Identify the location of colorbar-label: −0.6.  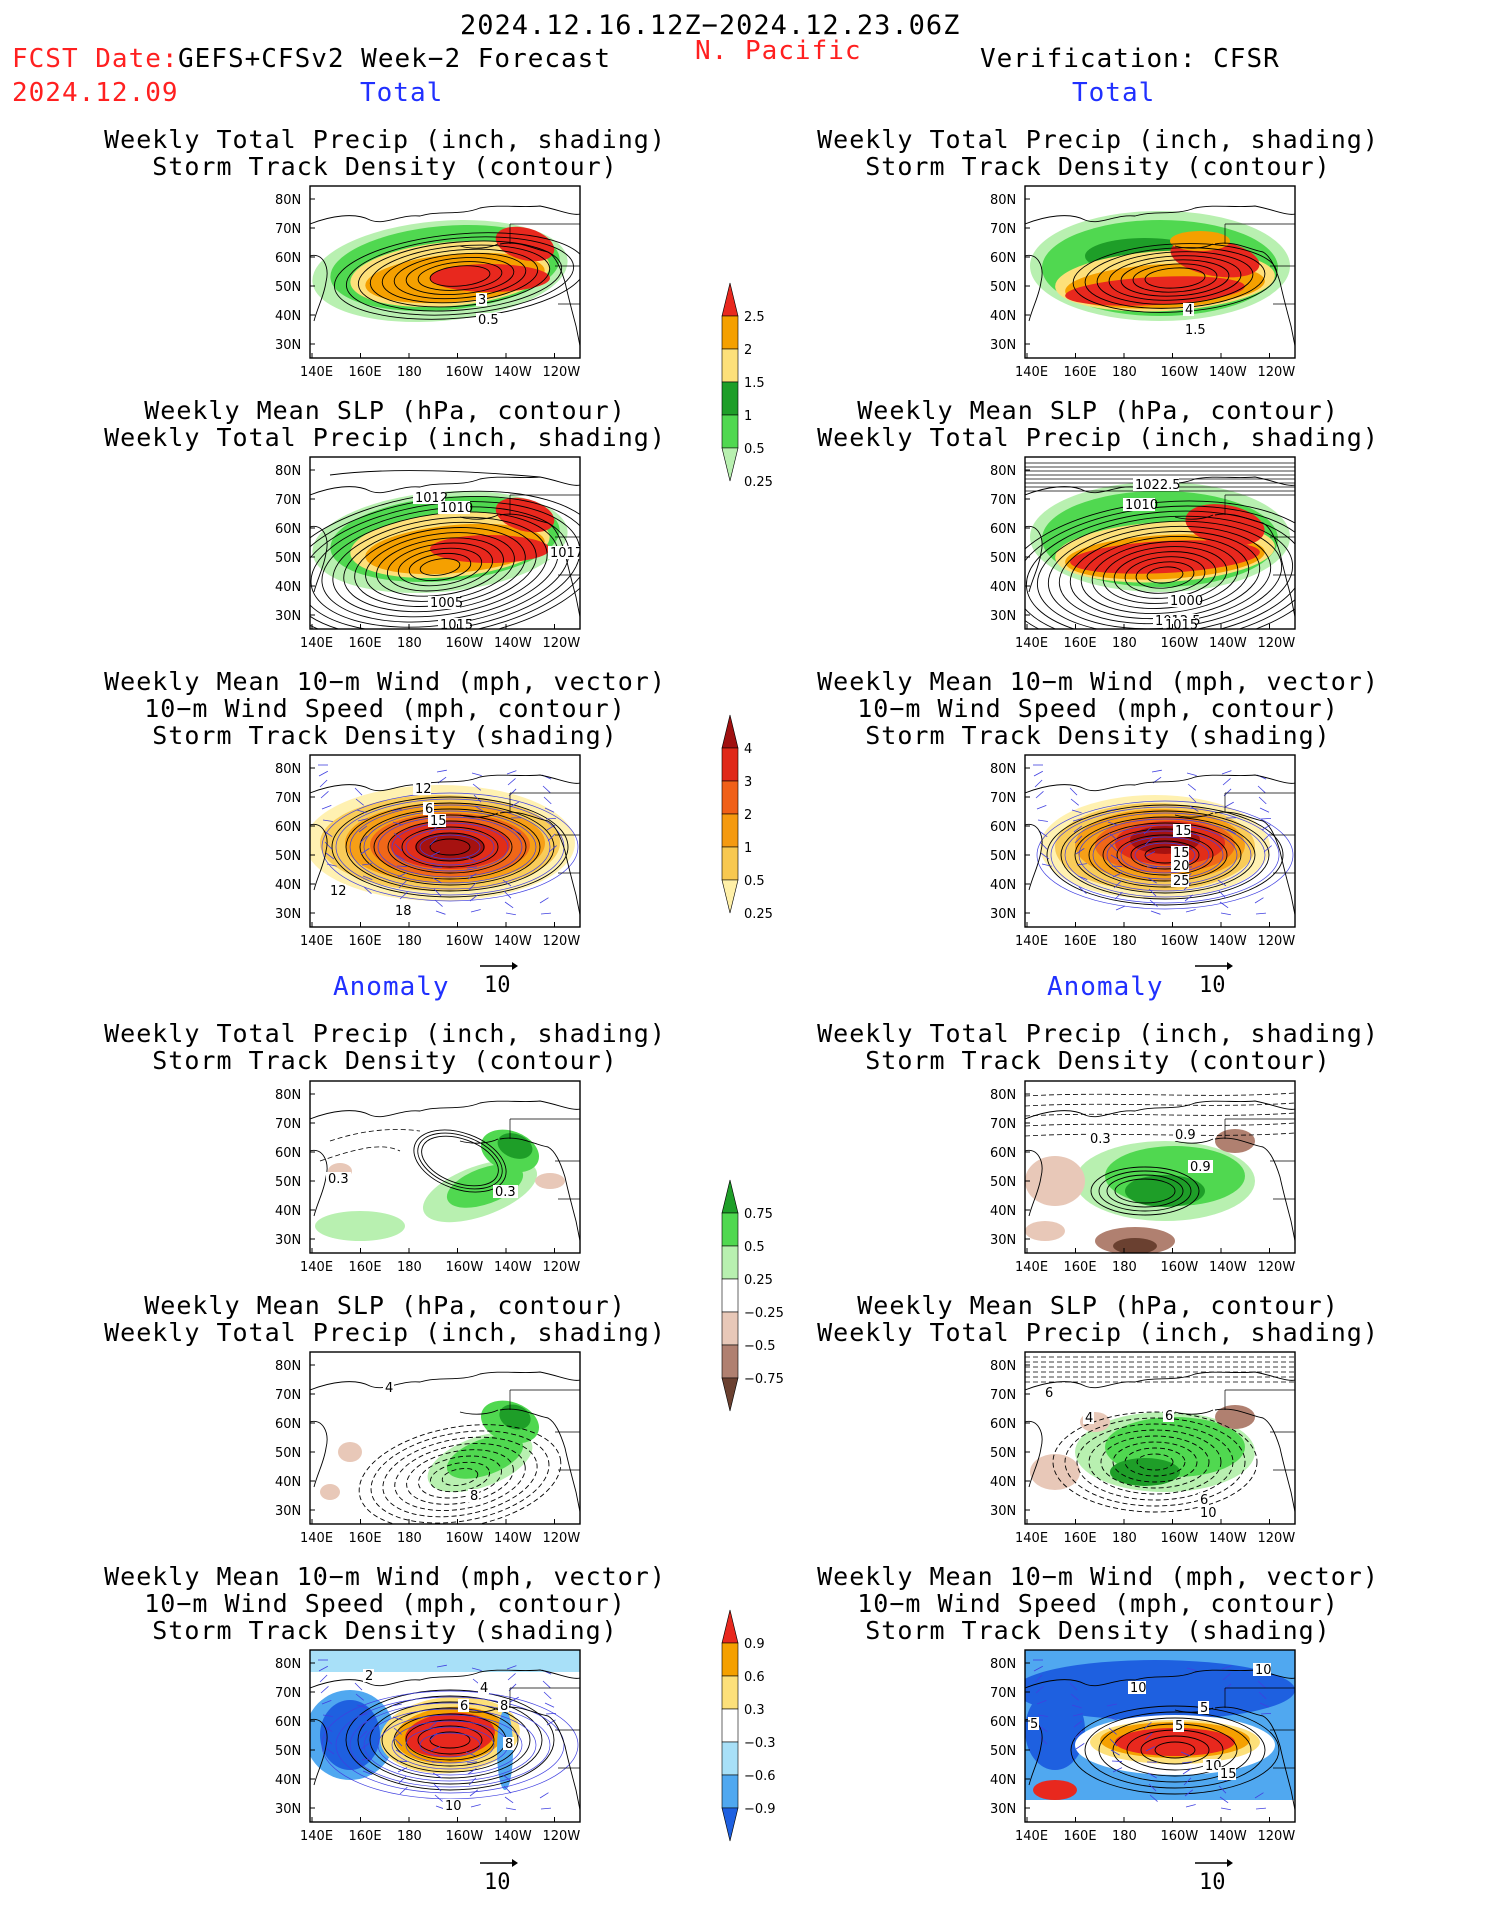
(760, 1776).